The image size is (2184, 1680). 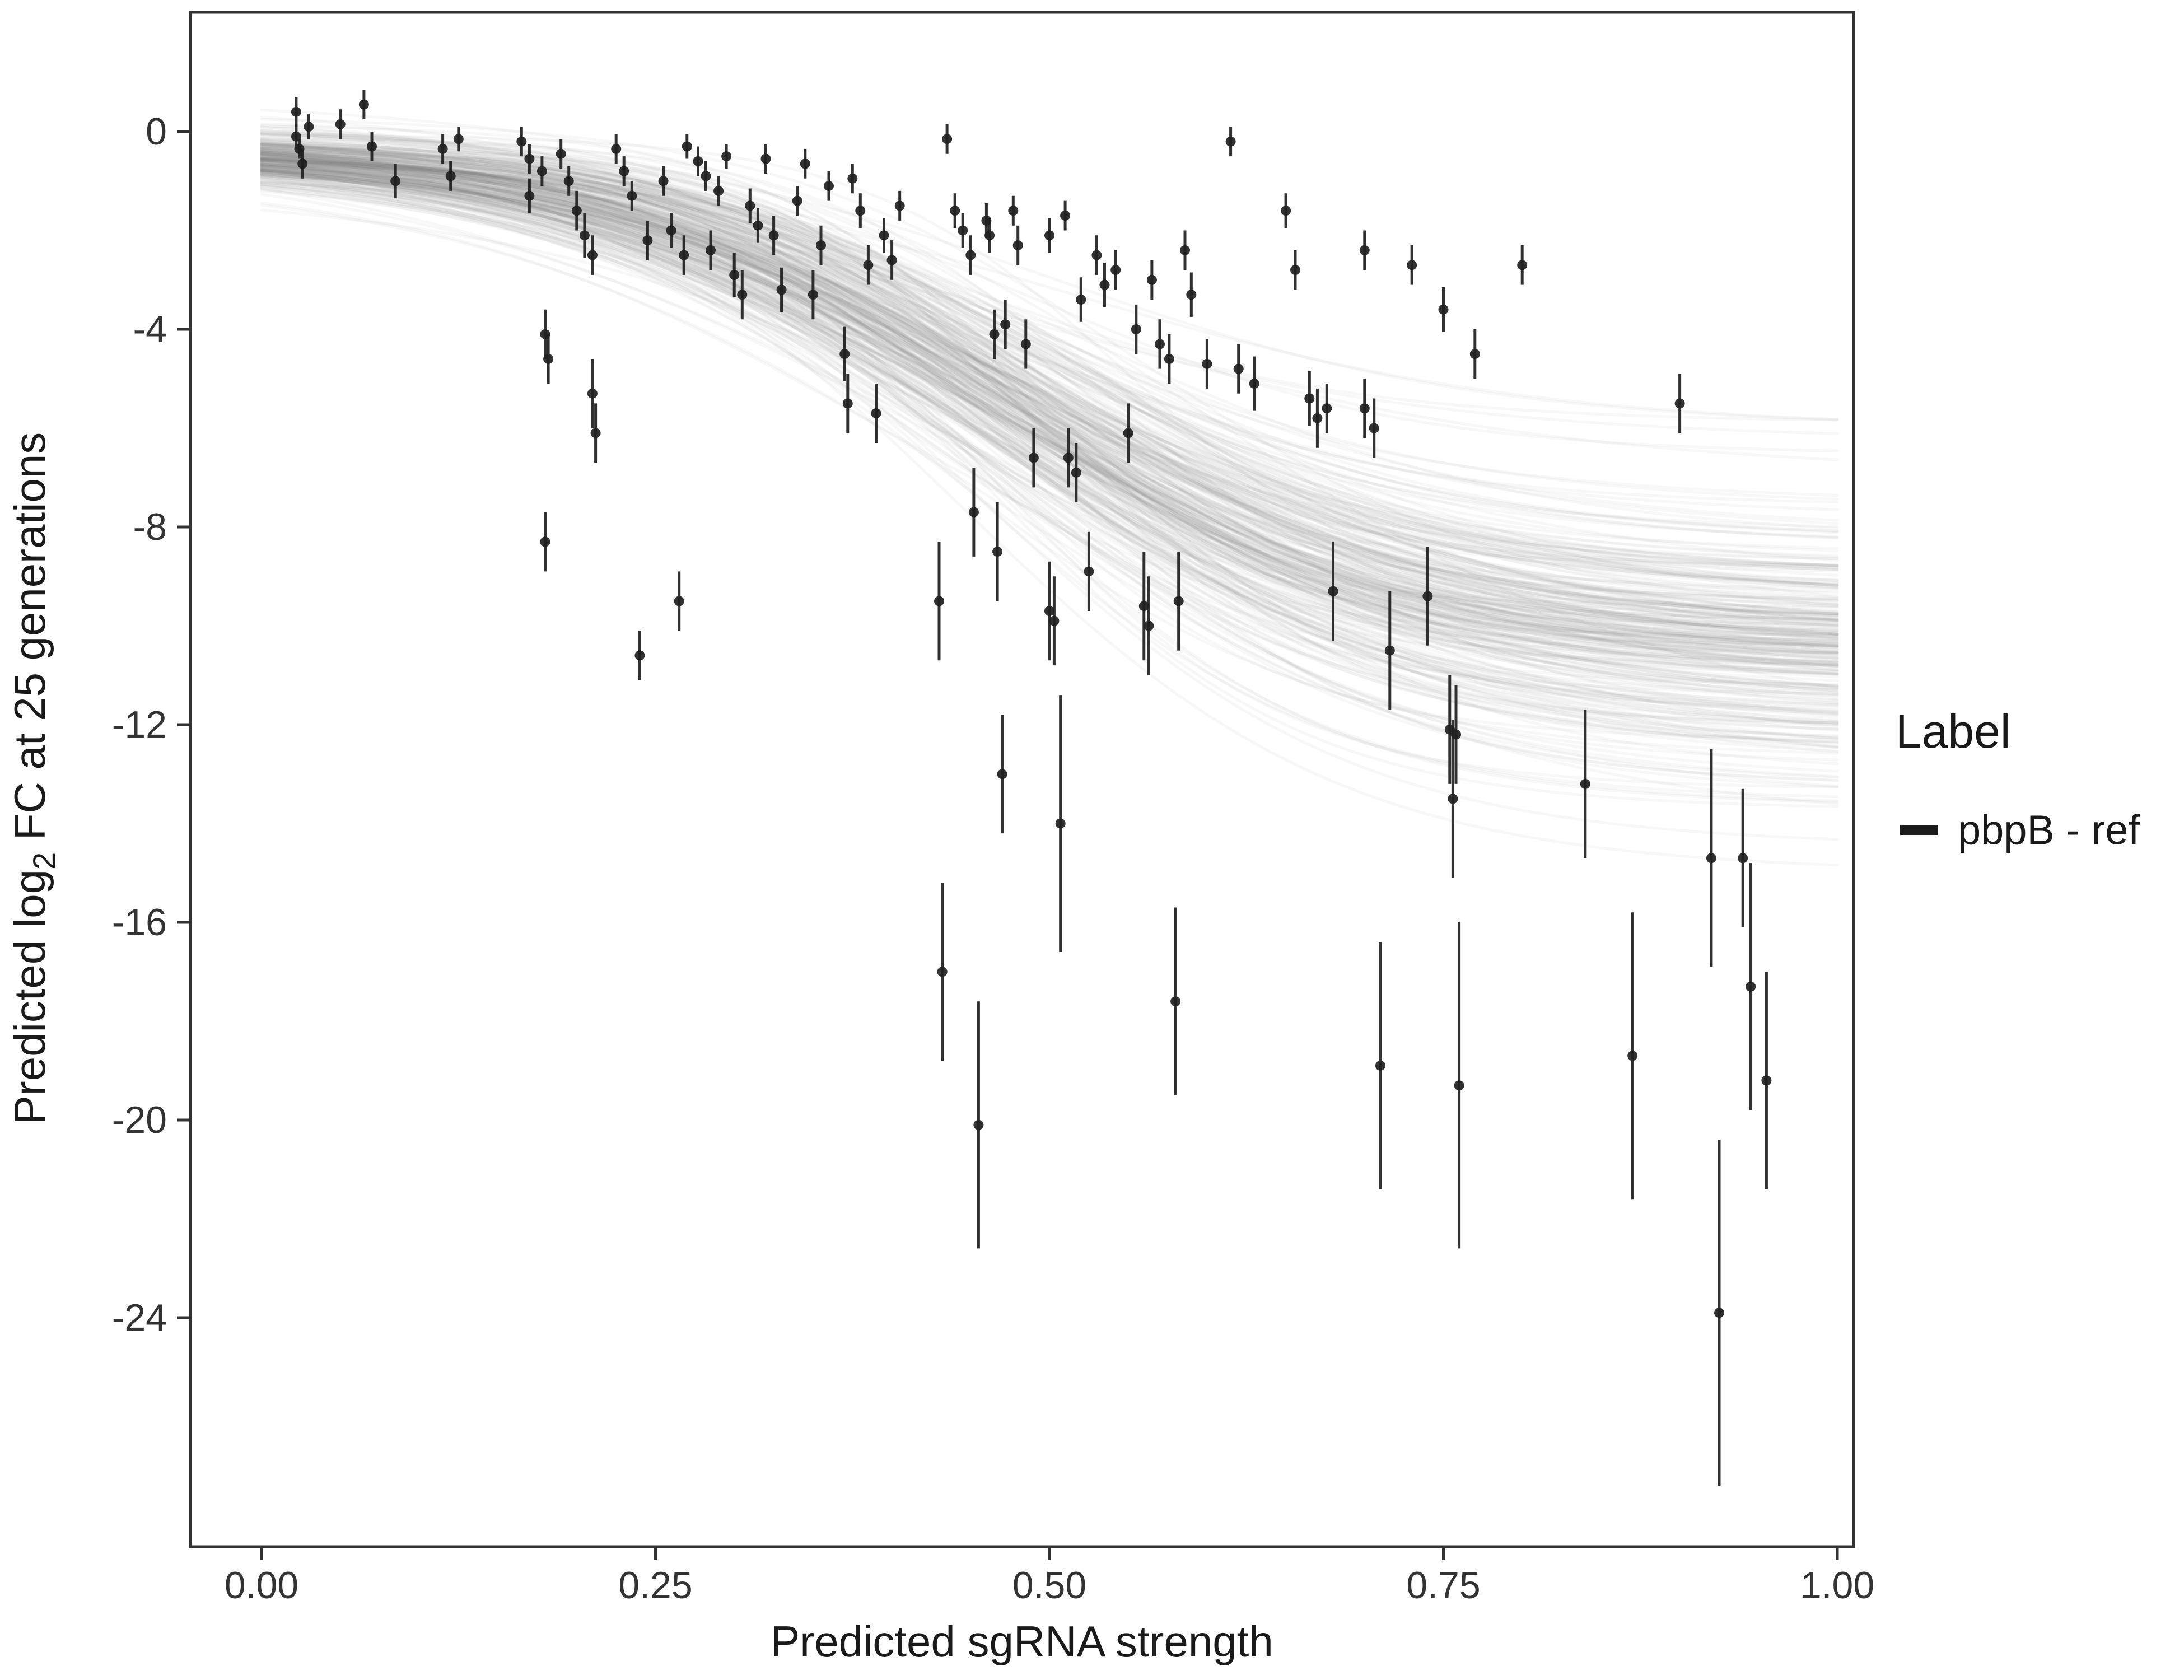 I want to click on y-tick-label: -12, so click(x=140, y=725).